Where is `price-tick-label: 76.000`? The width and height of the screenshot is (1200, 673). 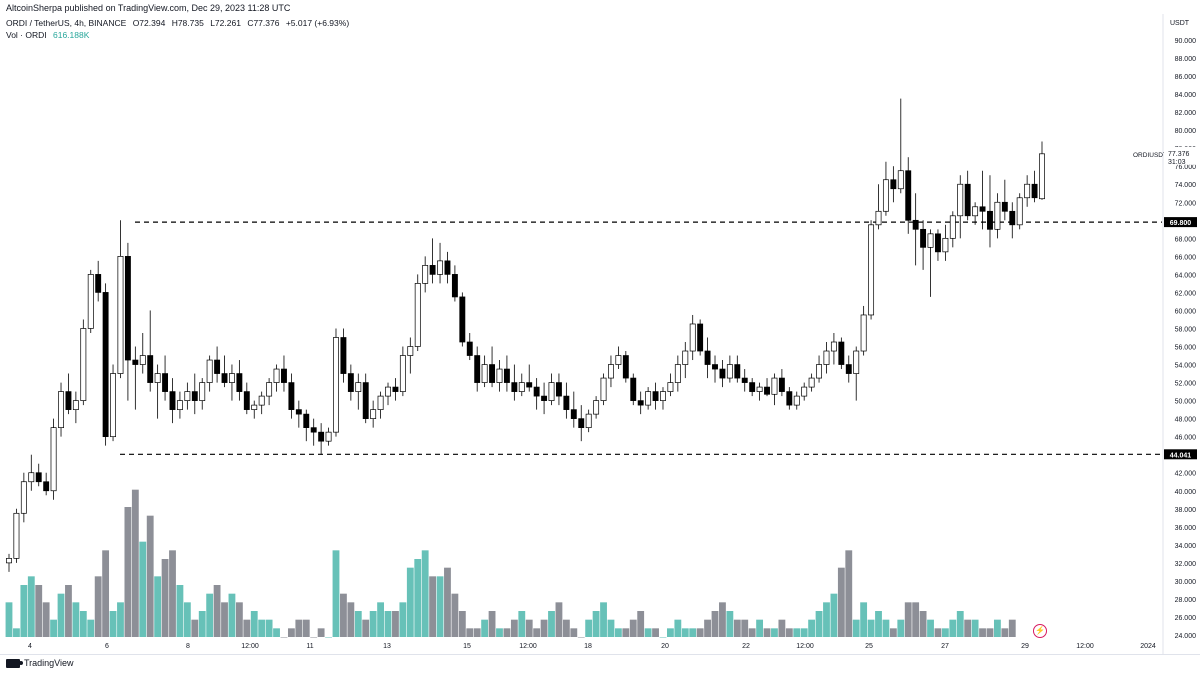 price-tick-label: 76.000 is located at coordinates (1186, 167).